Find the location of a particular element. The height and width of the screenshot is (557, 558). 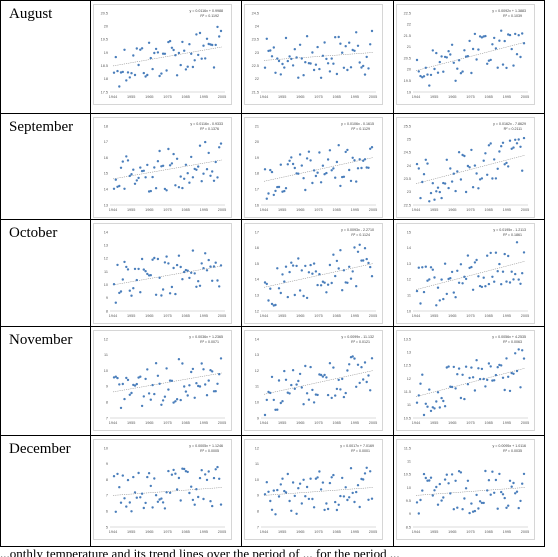

r-squared-label: R² = 0.0005 is located at coordinates (209, 451).